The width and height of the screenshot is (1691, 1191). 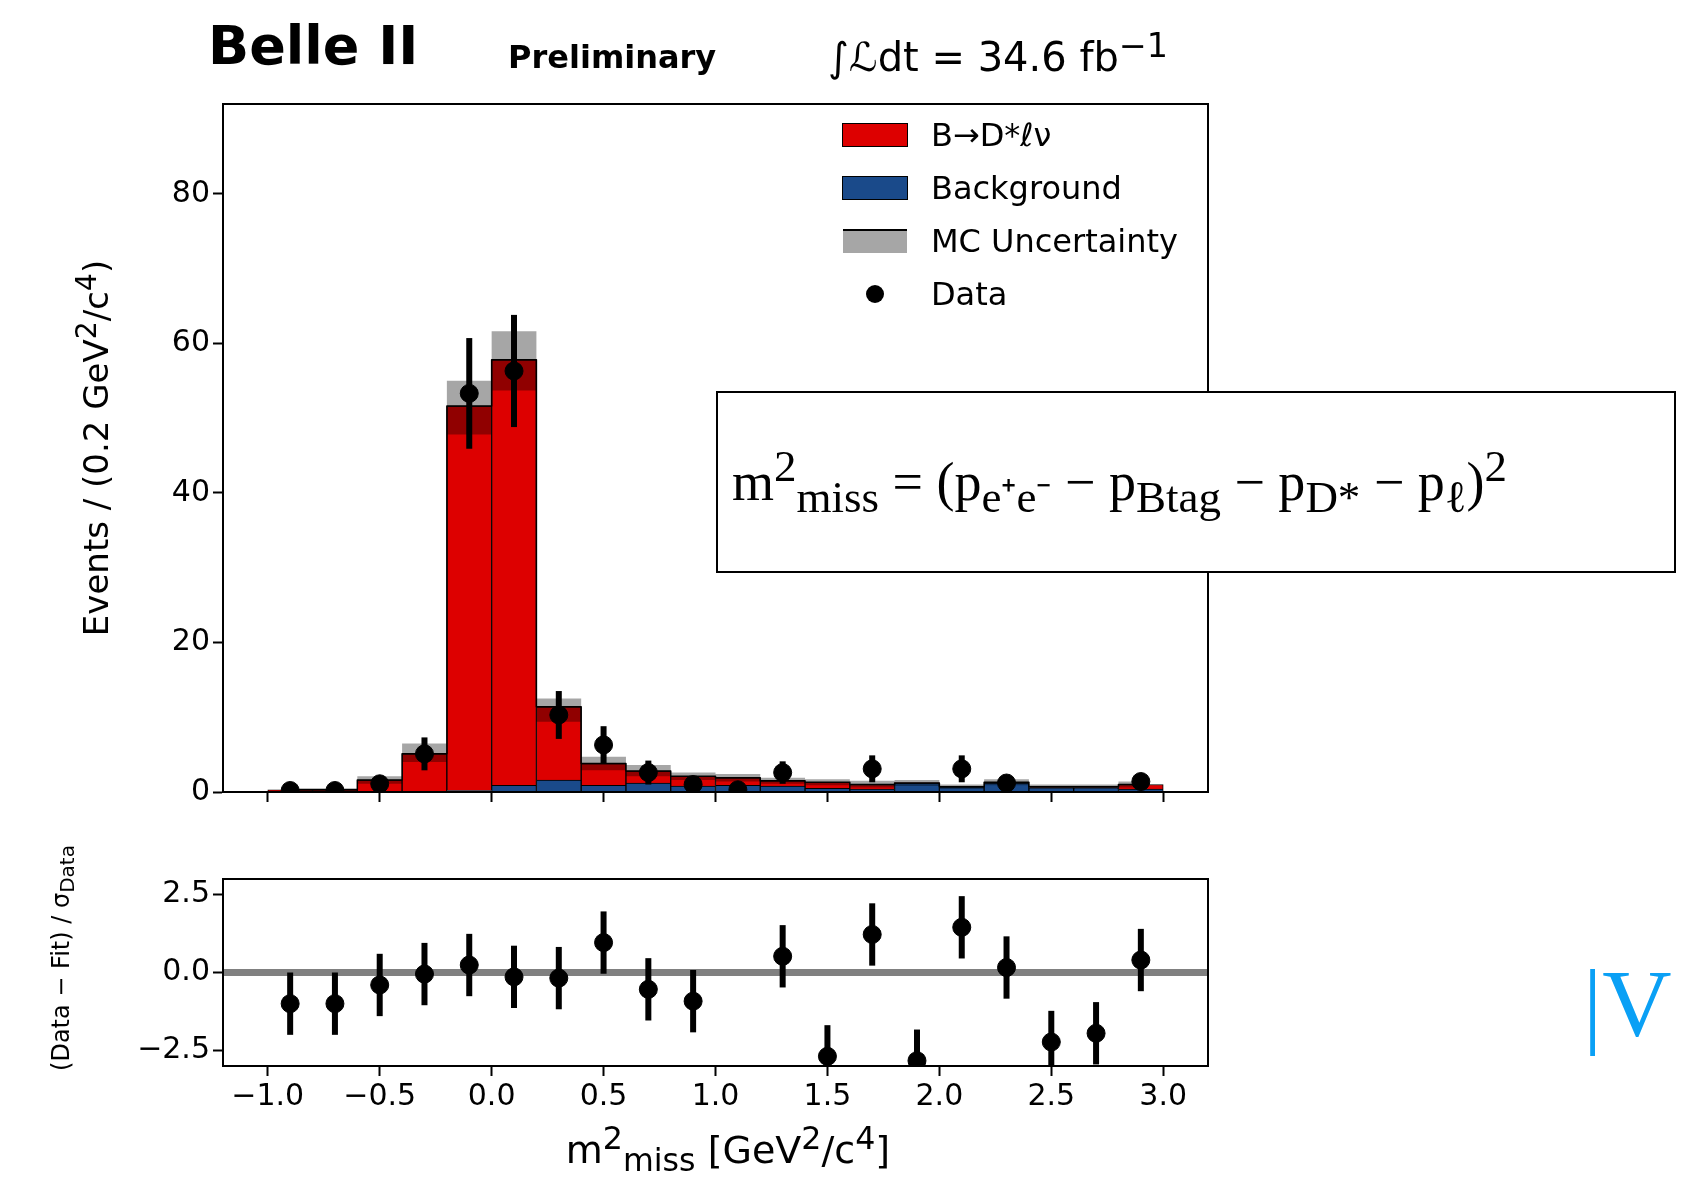 I want to click on x-axis-title: m$^{2}$$_{miss}$ [GeV$^{2}$/c$^{4}$], so click(x=728, y=1149).